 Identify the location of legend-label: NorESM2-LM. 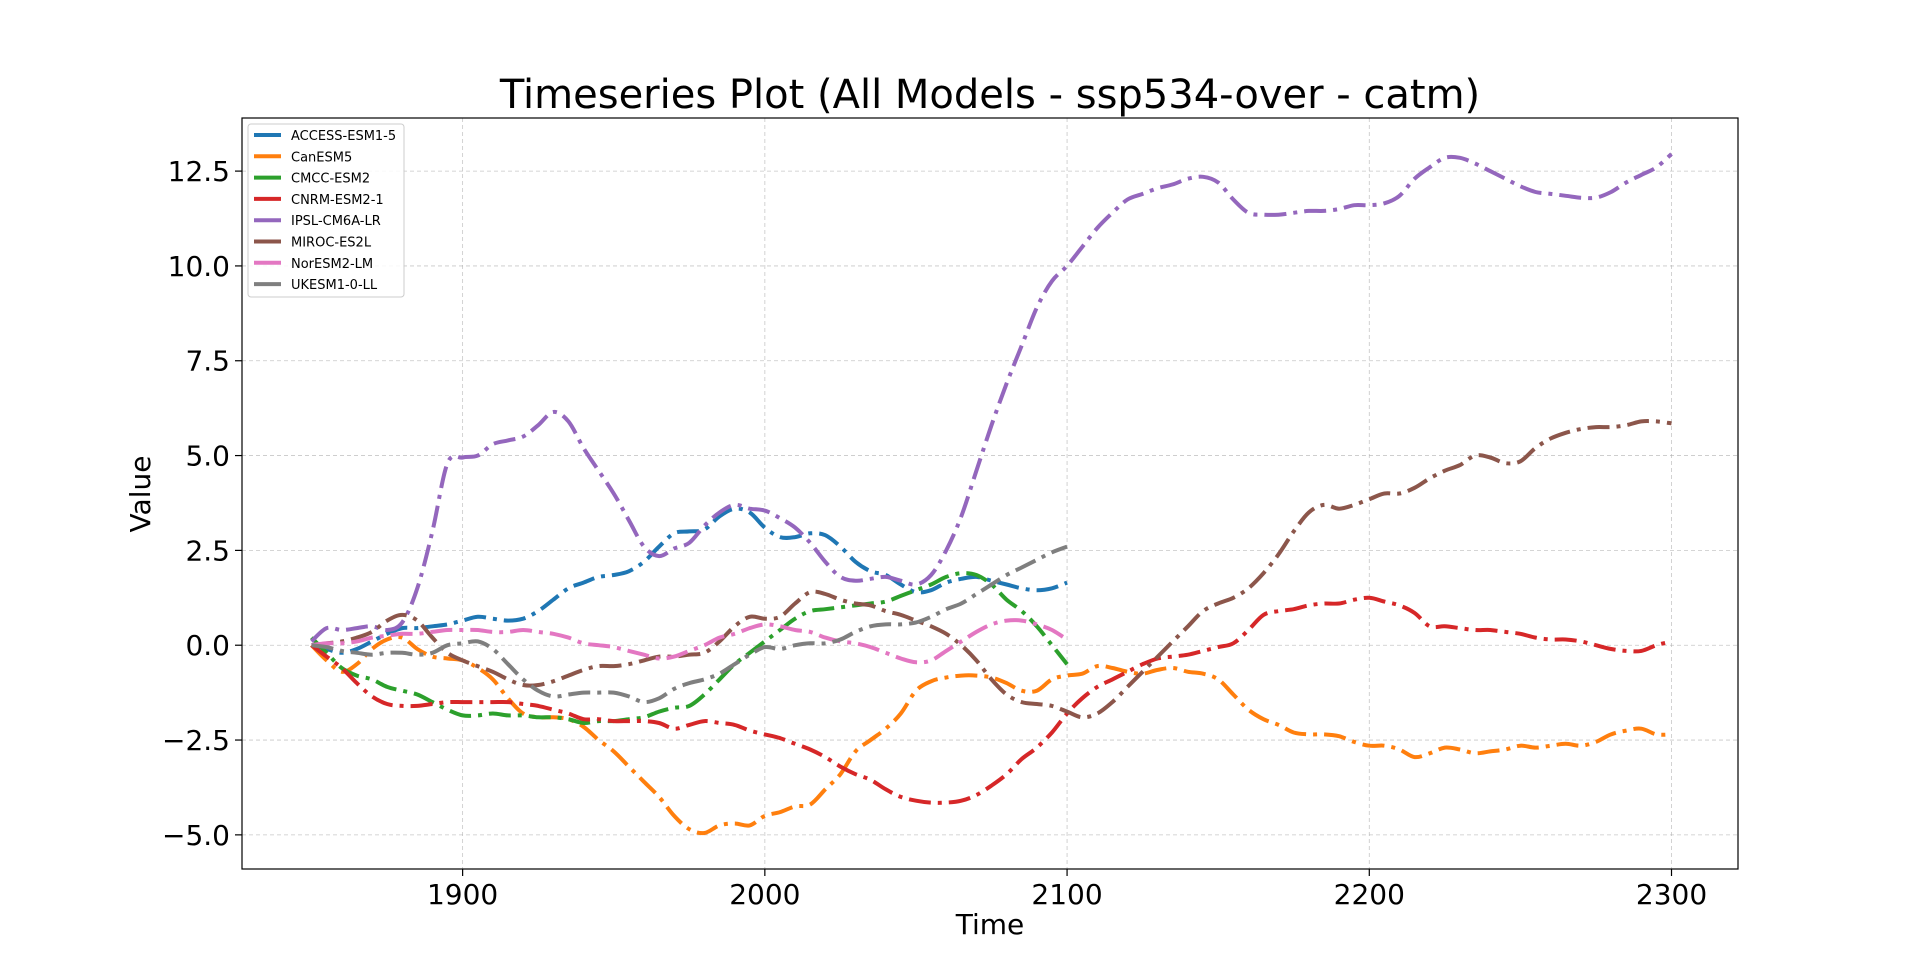
(332, 264).